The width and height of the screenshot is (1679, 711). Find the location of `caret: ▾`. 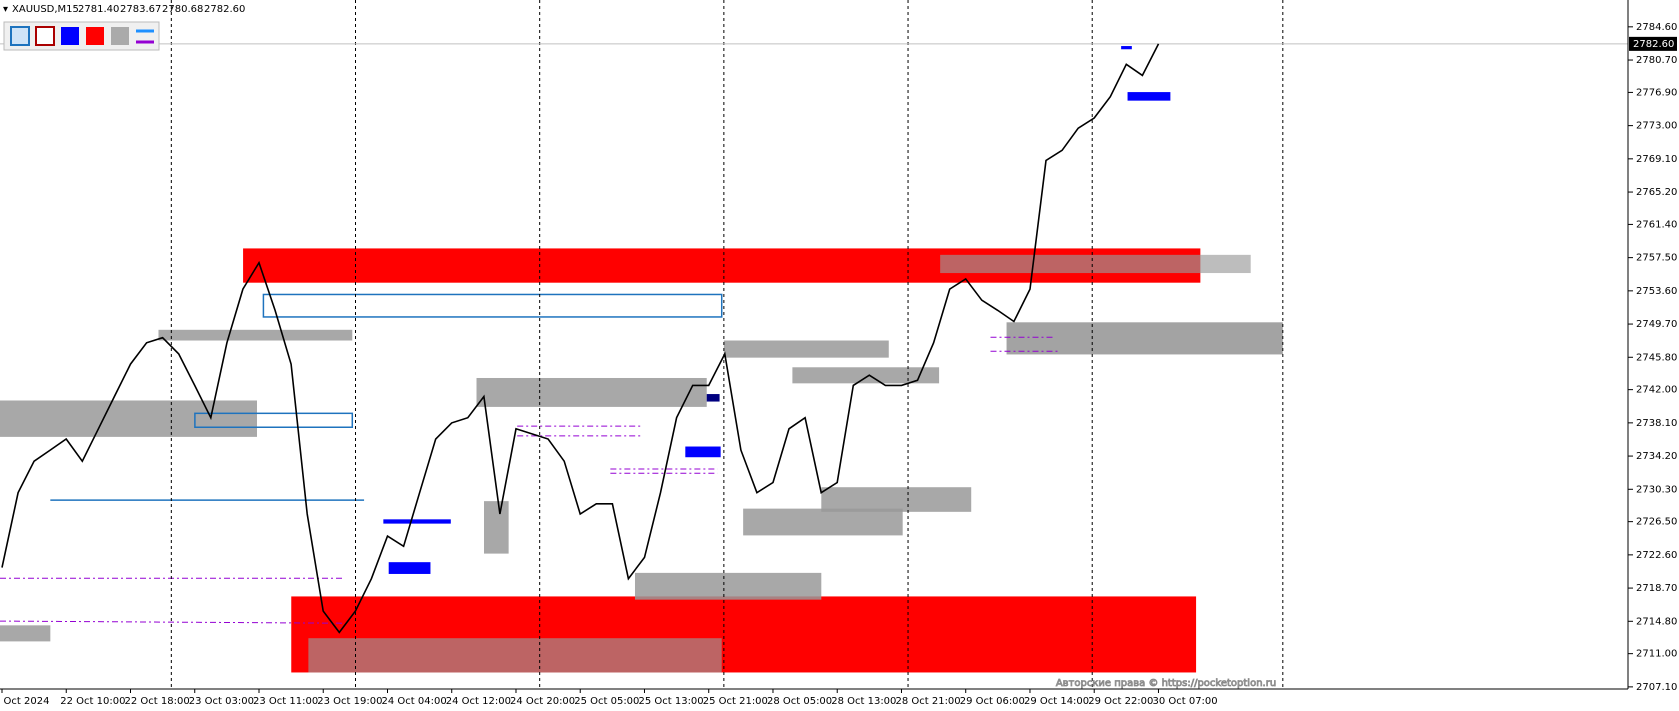

caret: ▾ is located at coordinates (5, 9).